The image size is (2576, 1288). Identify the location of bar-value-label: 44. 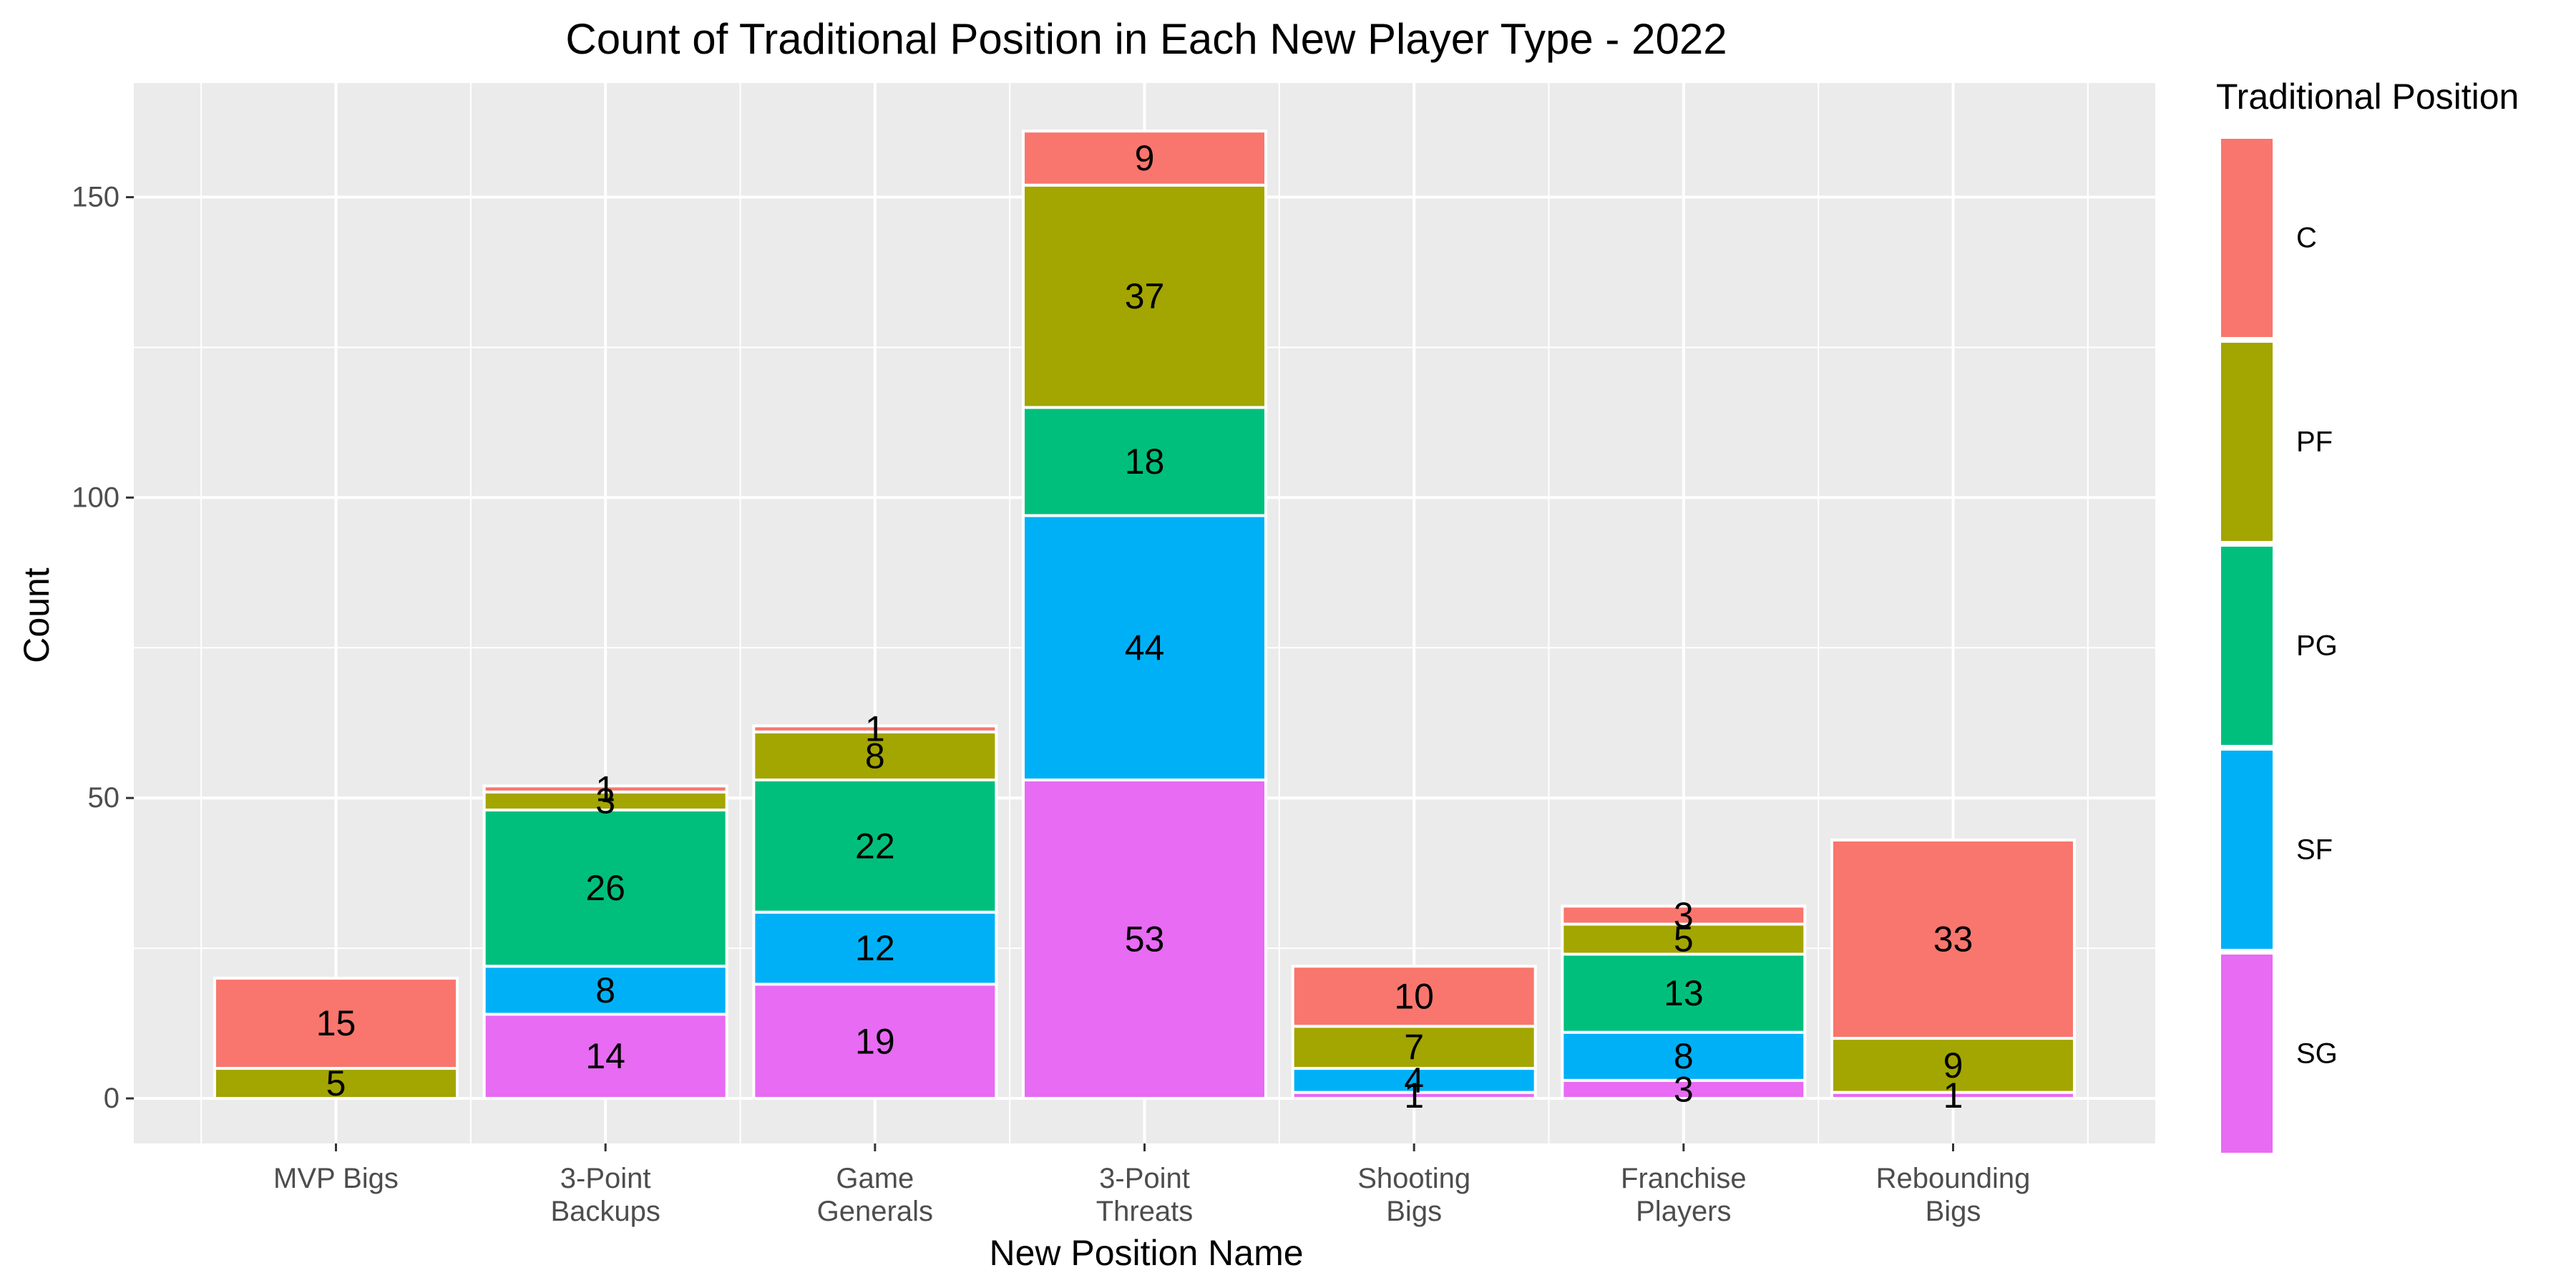
(1145, 648).